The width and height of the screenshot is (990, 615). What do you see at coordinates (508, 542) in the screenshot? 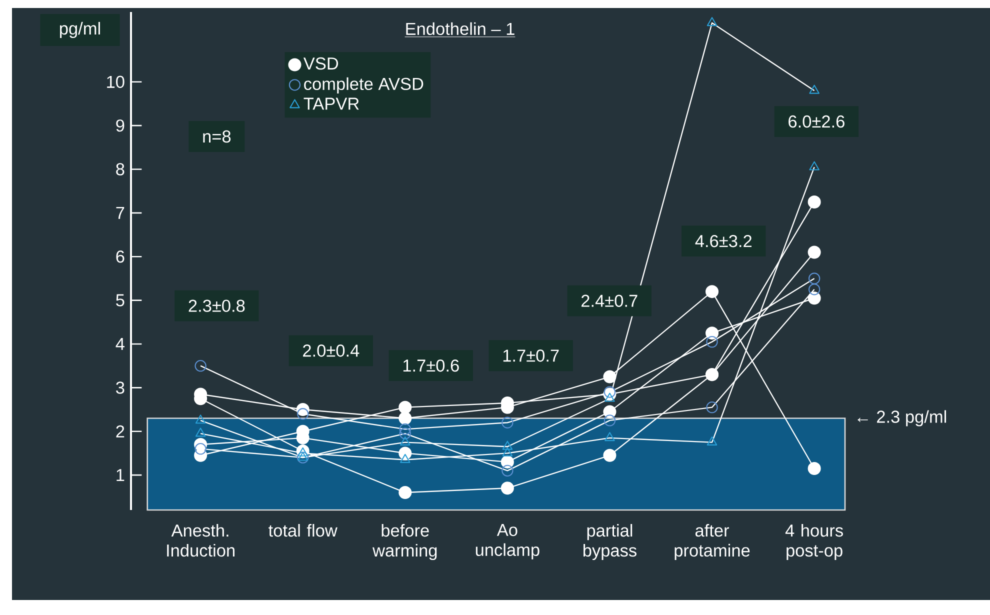
I see `x-tick-label: Ao unclamp` at bounding box center [508, 542].